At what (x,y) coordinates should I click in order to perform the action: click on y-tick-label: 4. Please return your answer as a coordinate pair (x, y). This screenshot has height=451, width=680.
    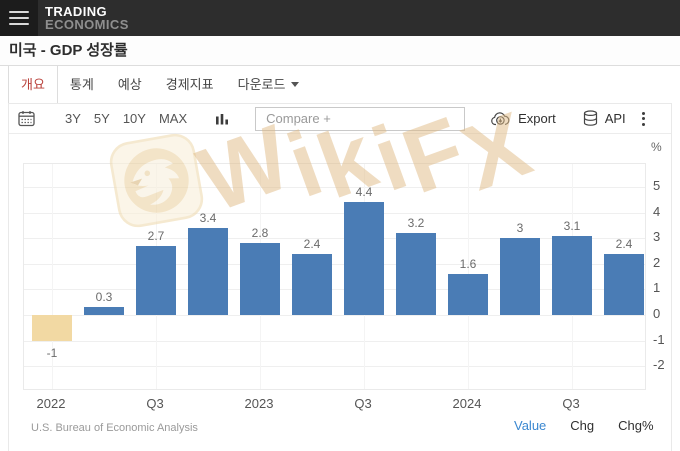
    Looking at the image, I should click on (657, 211).